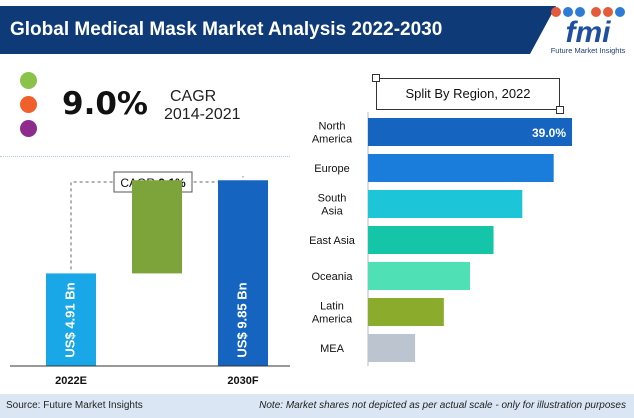  What do you see at coordinates (241, 319) in the screenshot?
I see `market-bar-value-label: US$ 9.85 Bn` at bounding box center [241, 319].